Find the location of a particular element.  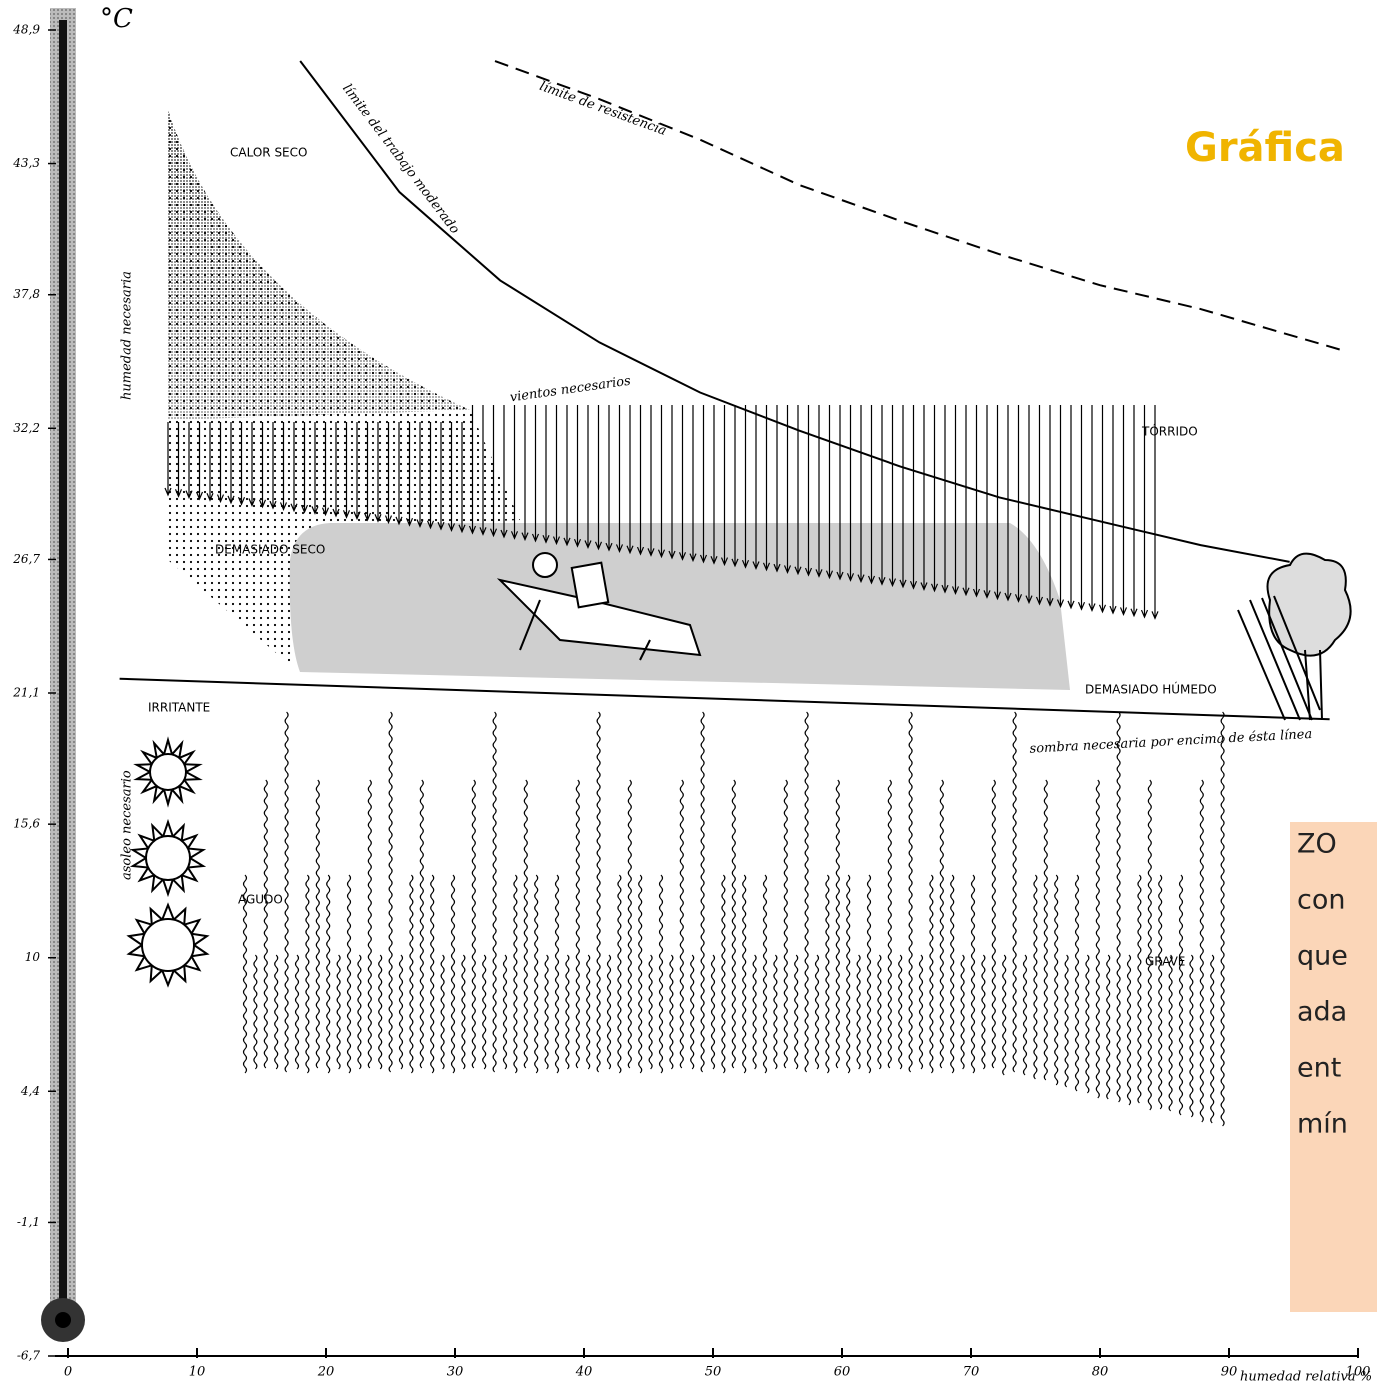

x-tick-label: 100 is located at coordinates (1358, 1372).